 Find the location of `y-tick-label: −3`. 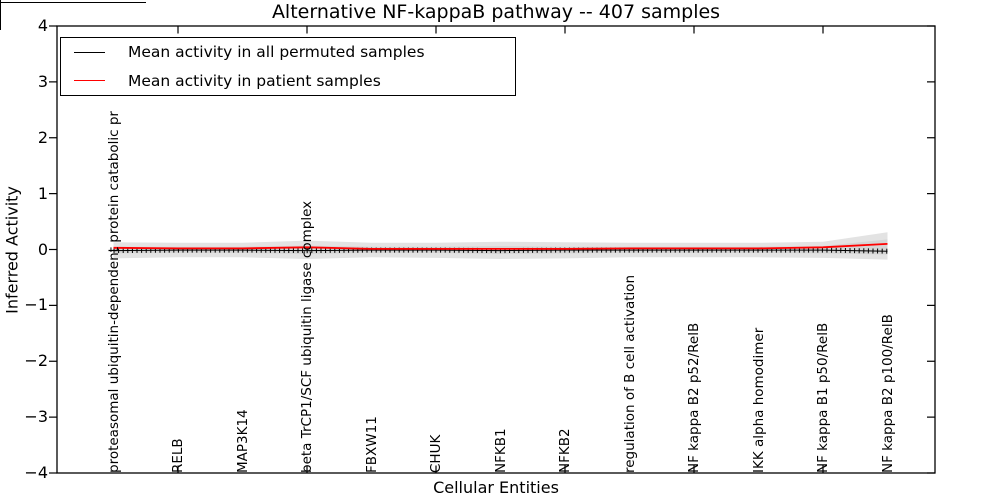

y-tick-label: −3 is located at coordinates (36, 417).